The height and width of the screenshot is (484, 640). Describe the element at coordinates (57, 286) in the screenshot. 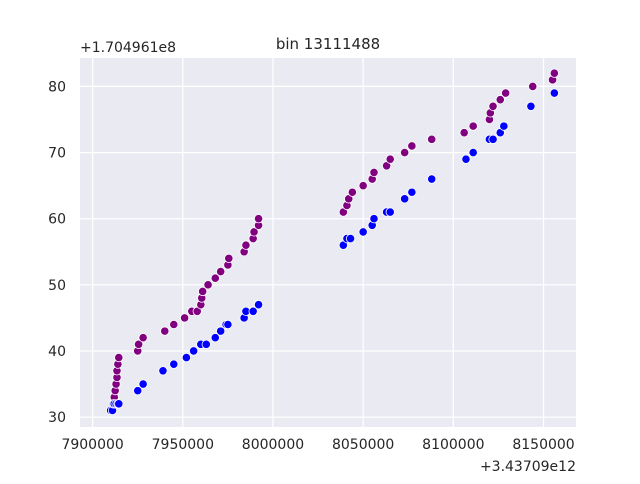

I see `y-tick-label: 50` at that location.